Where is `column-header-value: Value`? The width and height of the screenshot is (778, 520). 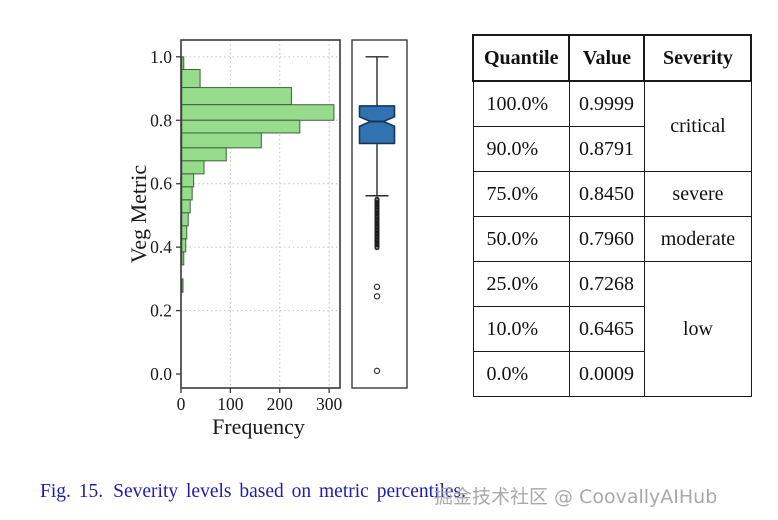 column-header-value: Value is located at coordinates (607, 58).